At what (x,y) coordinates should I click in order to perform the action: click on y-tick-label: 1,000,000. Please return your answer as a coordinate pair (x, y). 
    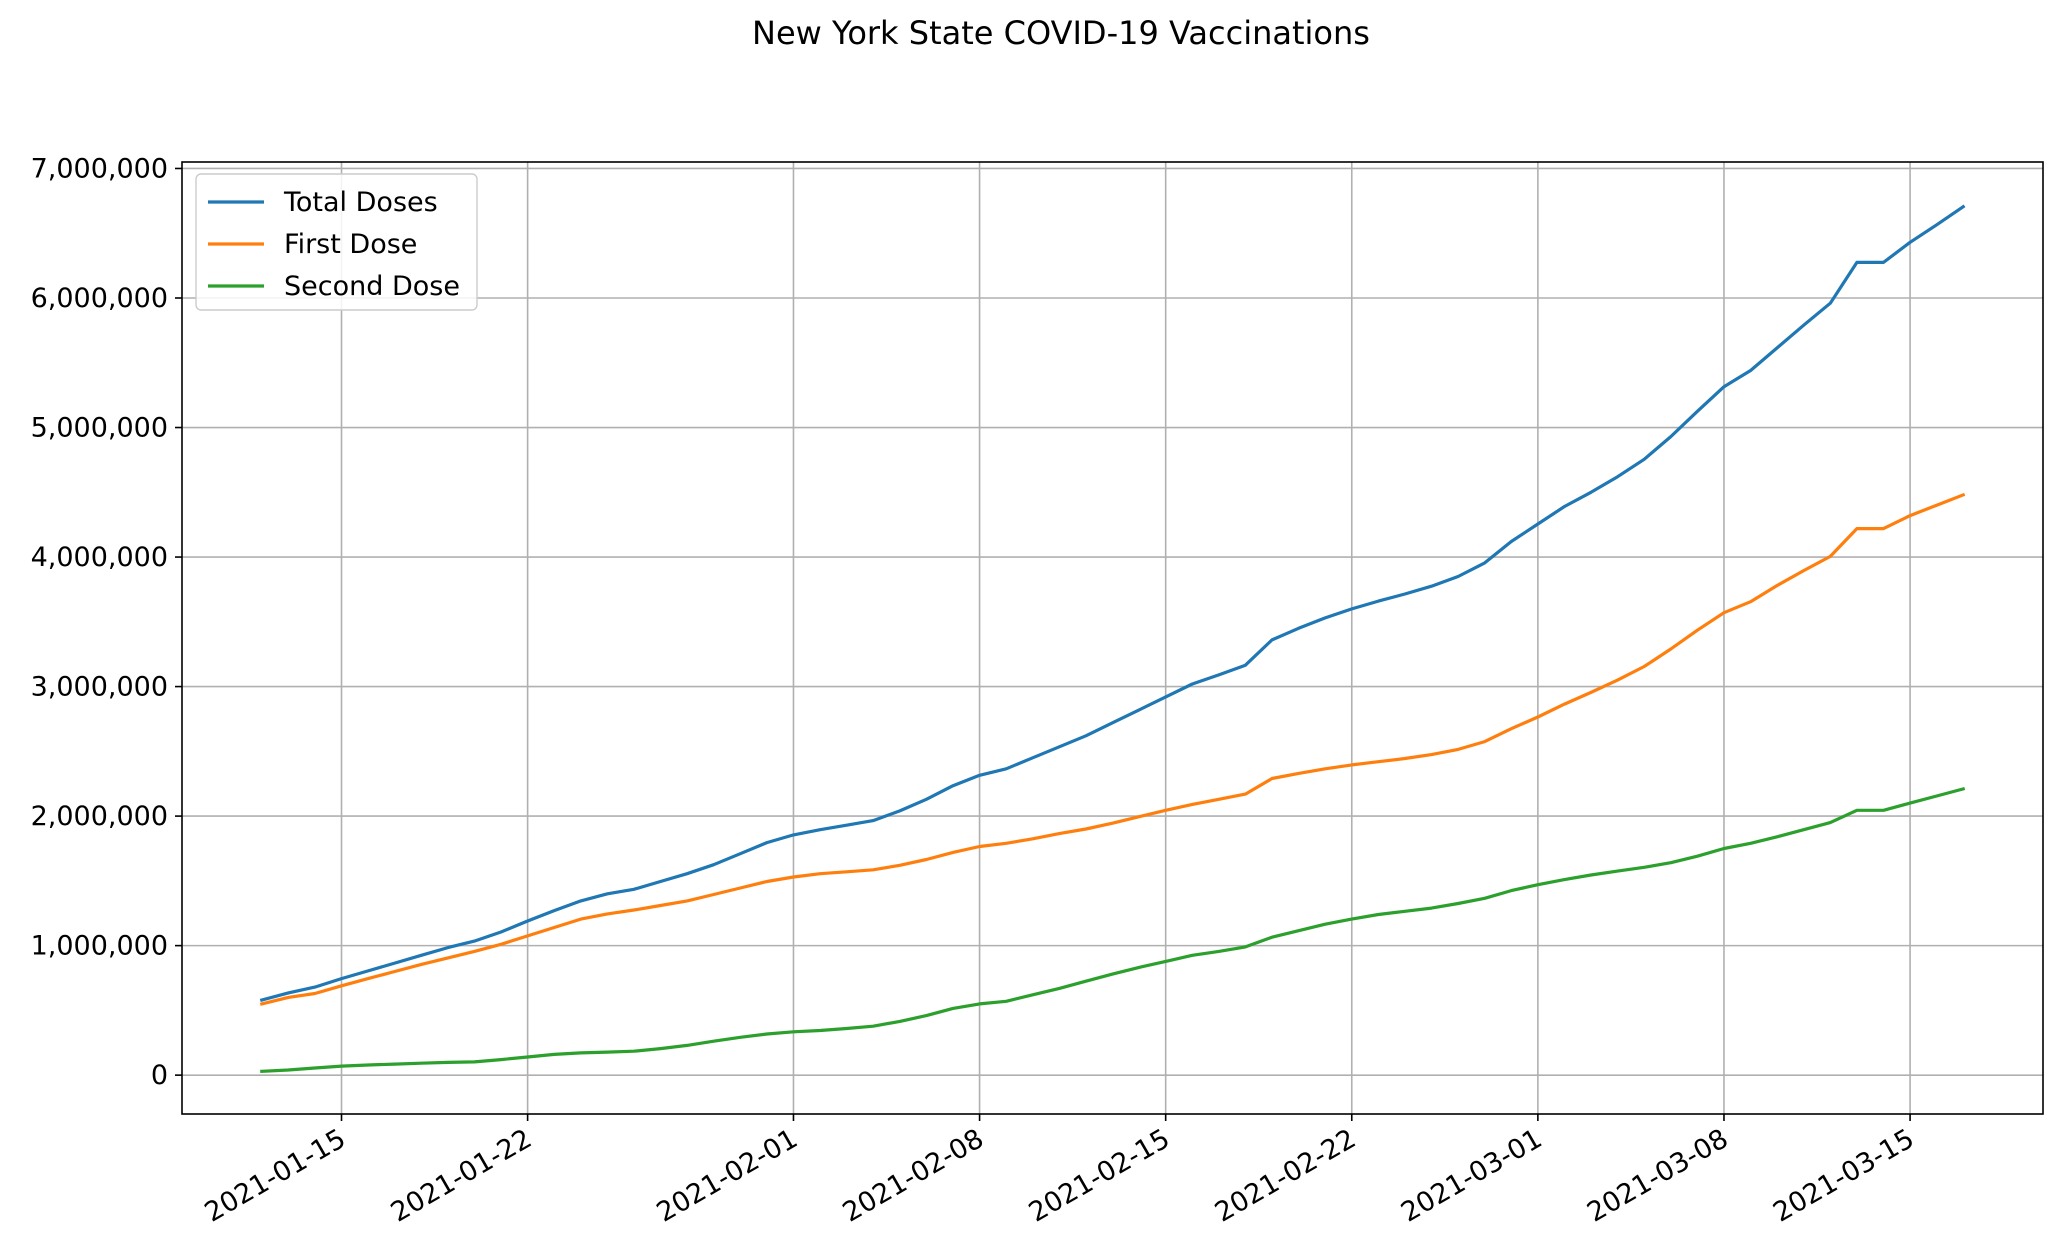
    Looking at the image, I should click on (99, 946).